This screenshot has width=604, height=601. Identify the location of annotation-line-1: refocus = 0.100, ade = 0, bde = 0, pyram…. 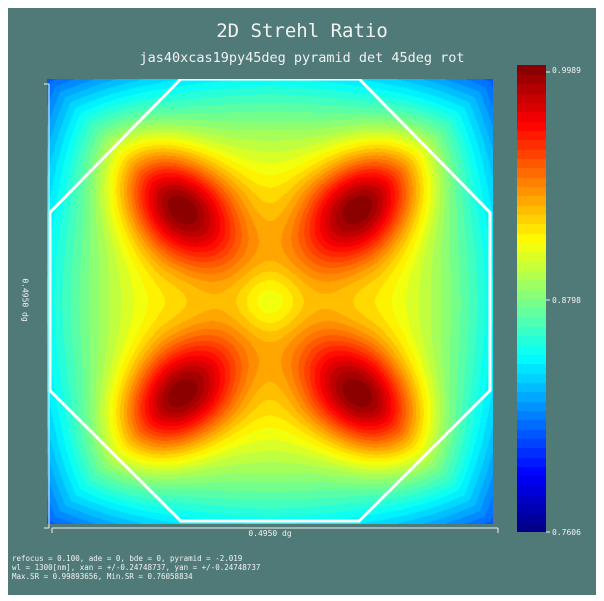
(127, 558).